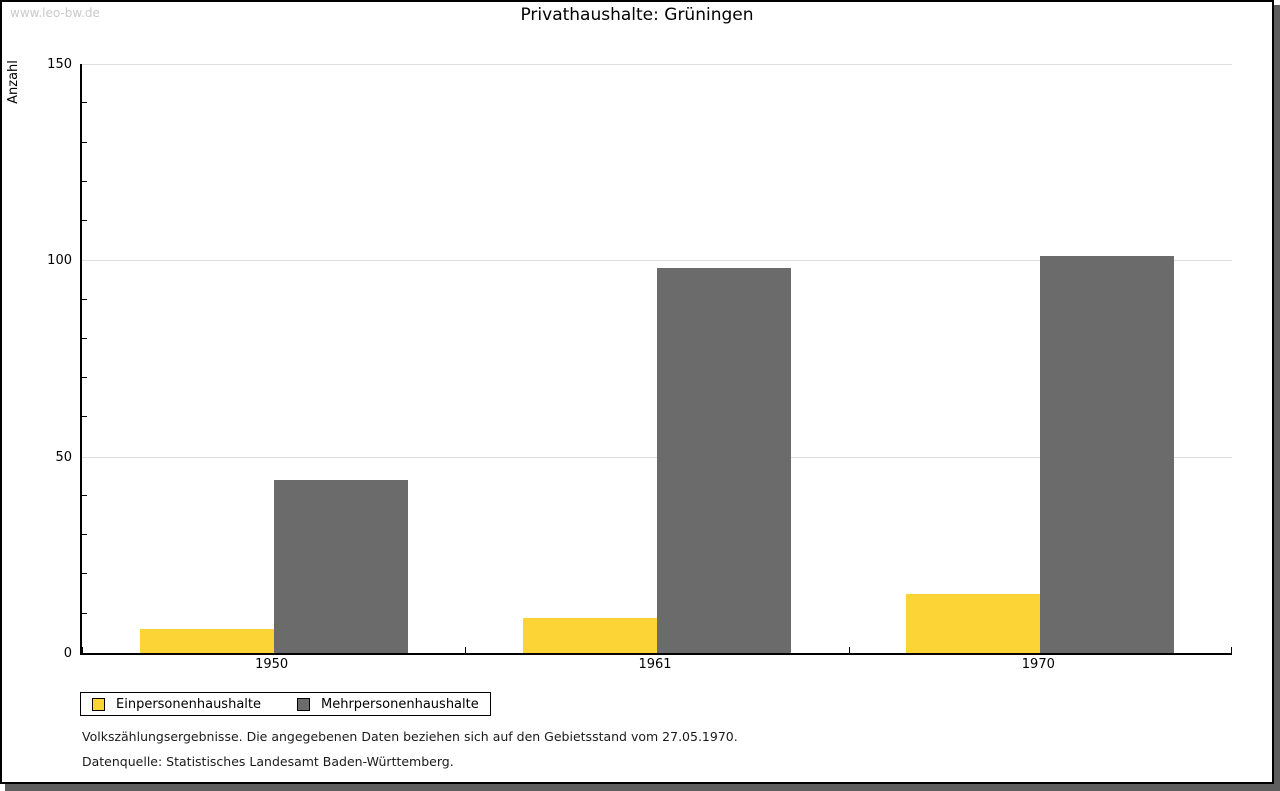  I want to click on bar-mehrpersonenhaushalte-1970, so click(1107, 454).